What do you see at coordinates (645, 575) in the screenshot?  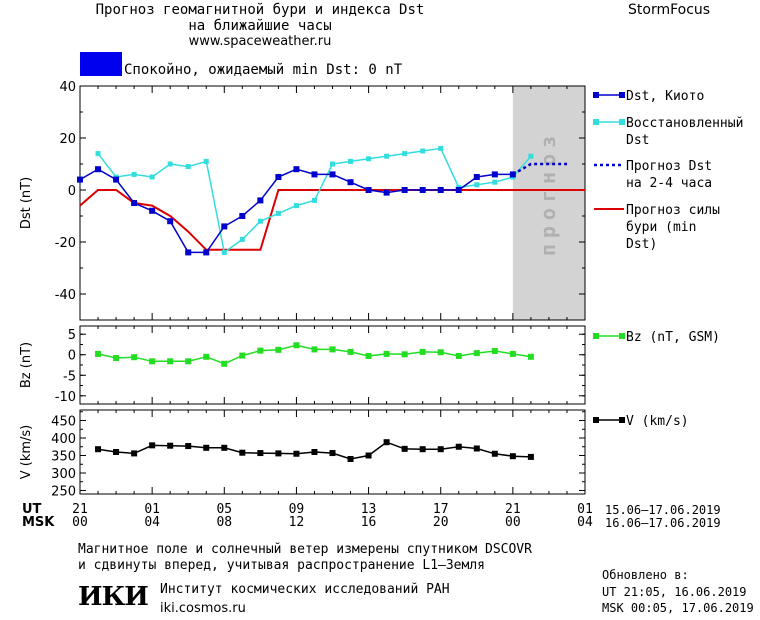 I see `updated-label: Обновлено в:` at bounding box center [645, 575].